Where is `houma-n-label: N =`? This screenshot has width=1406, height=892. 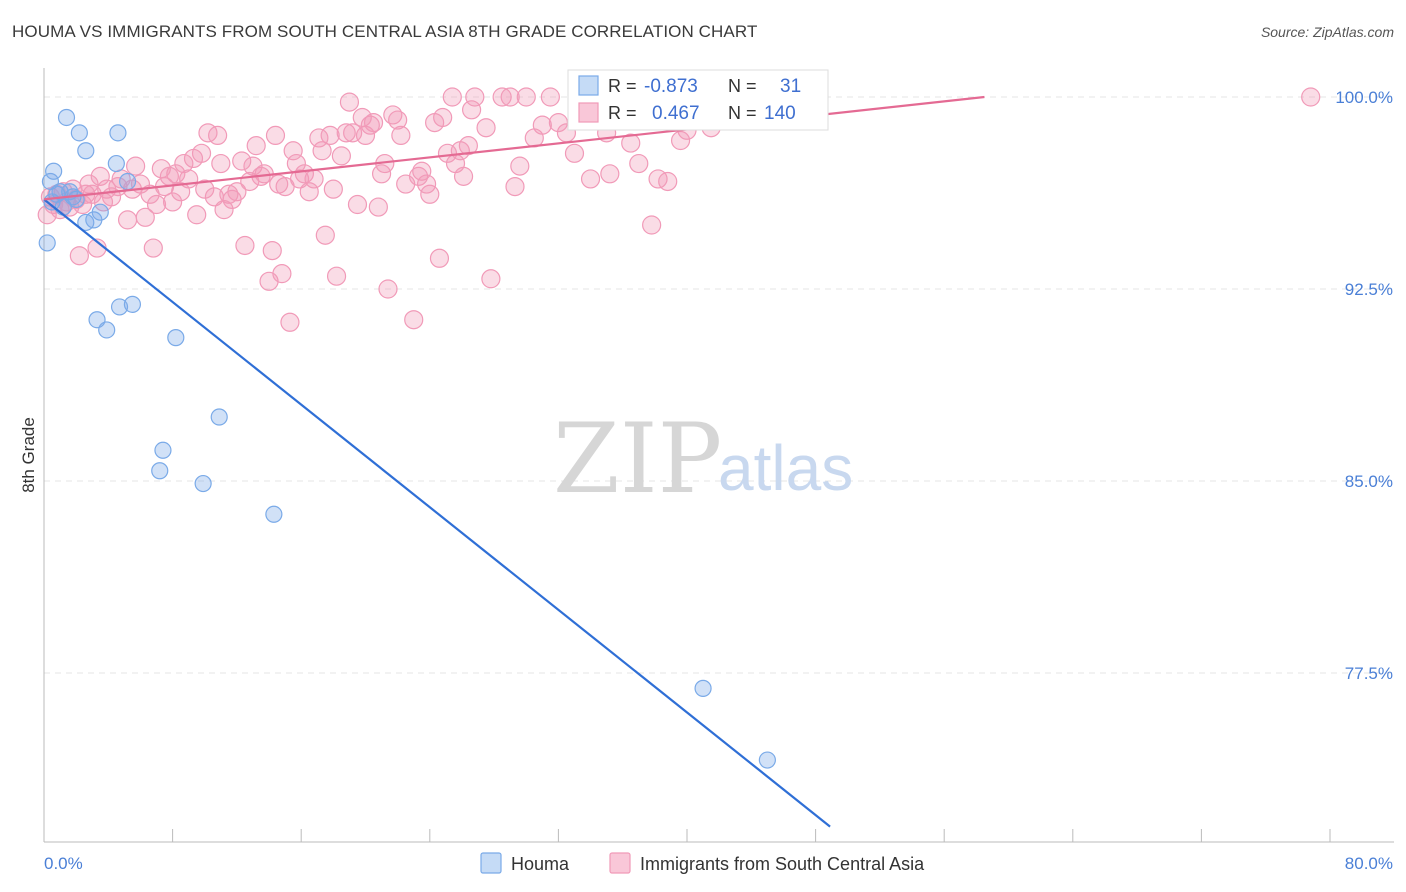
houma-n-label: N = is located at coordinates (742, 86).